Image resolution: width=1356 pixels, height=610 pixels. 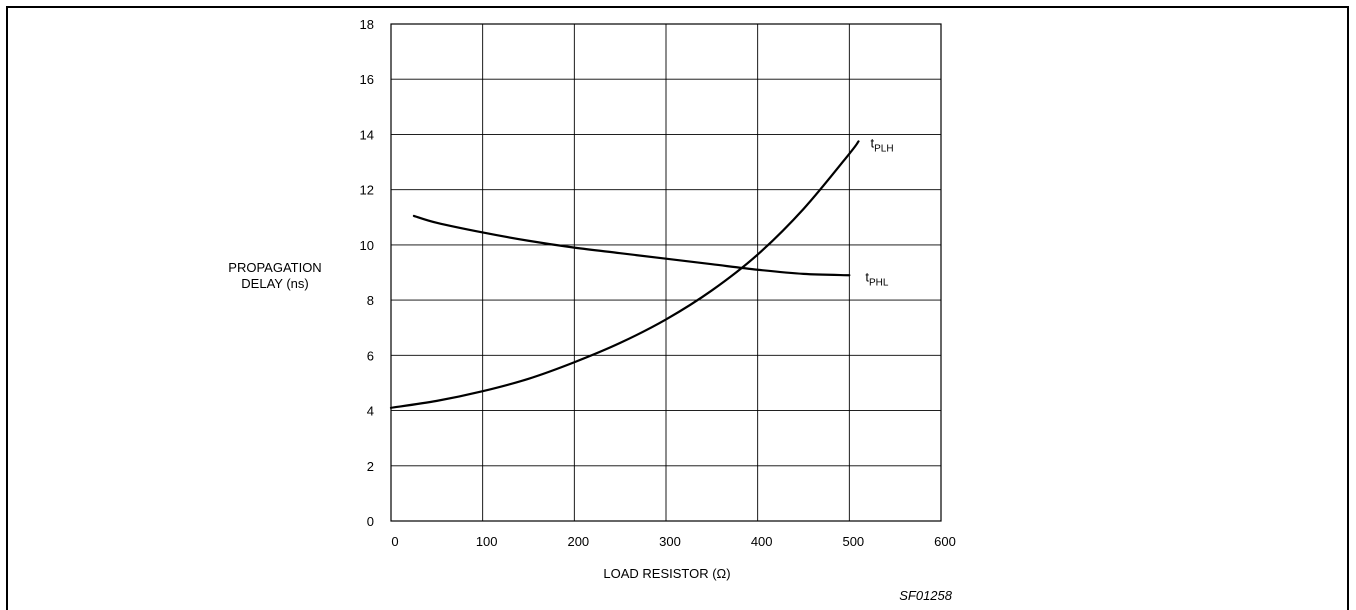 What do you see at coordinates (367, 134) in the screenshot?
I see `y-tick-label: 14` at bounding box center [367, 134].